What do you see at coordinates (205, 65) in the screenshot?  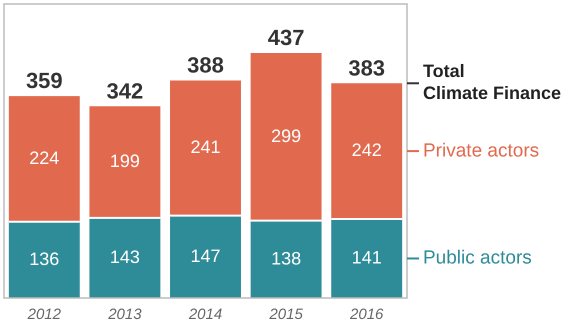 I see `total-label: 388` at bounding box center [205, 65].